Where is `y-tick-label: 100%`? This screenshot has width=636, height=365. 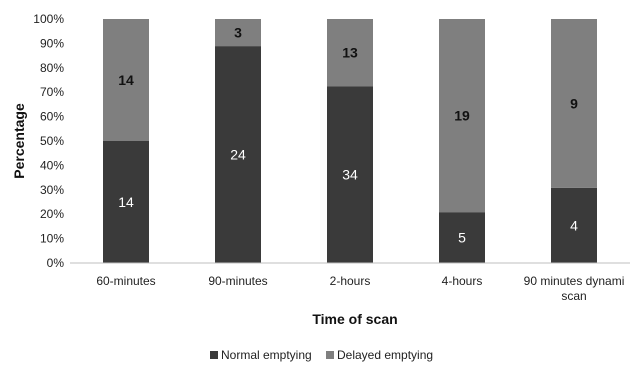
y-tick-label: 100% is located at coordinates (48, 19).